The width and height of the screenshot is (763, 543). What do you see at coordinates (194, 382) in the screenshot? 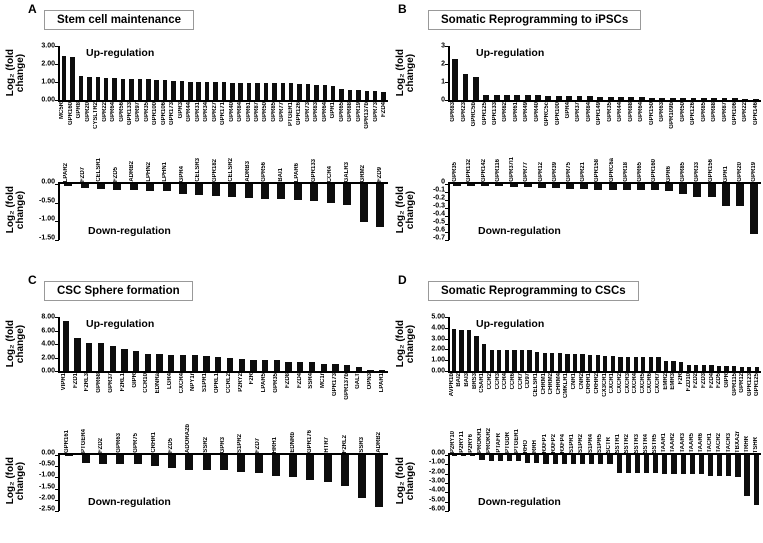
I see `label-column: NPY1r` at bounding box center [194, 382].